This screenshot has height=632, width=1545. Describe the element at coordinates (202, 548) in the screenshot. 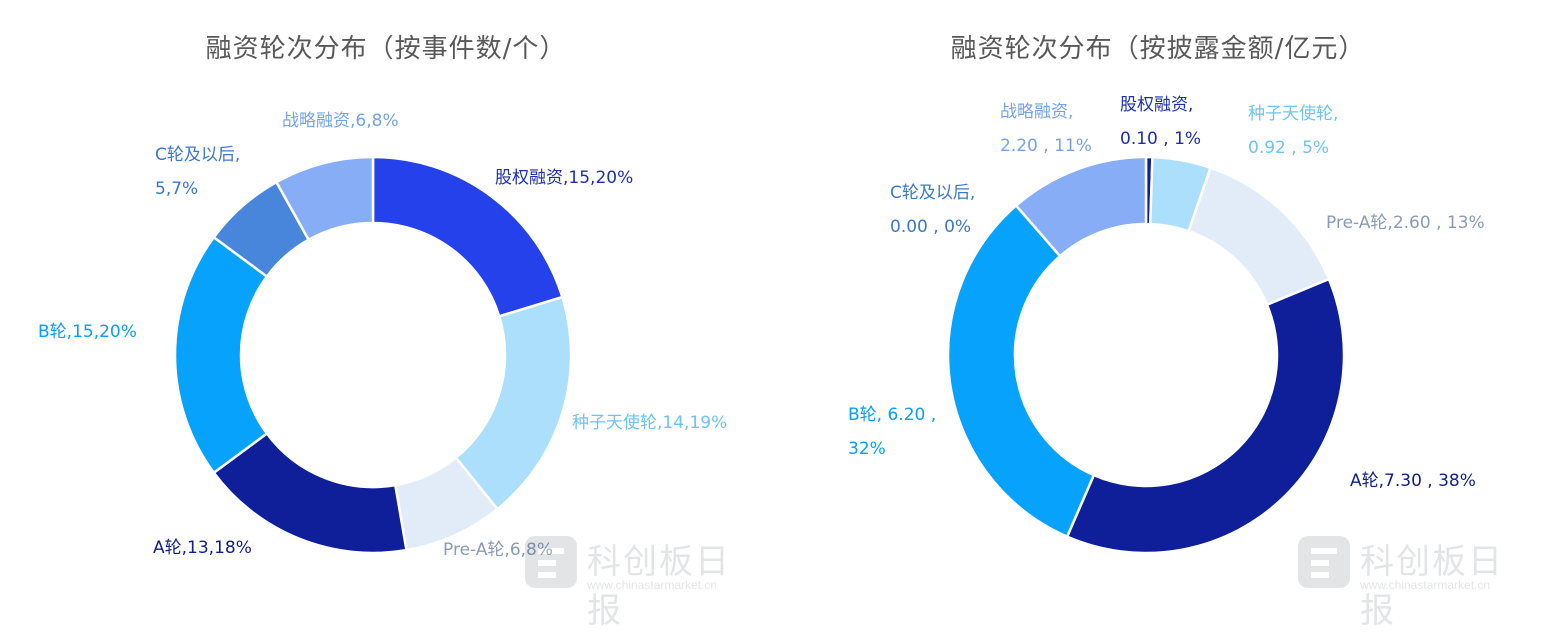

I see `data-label-A轮: A轮,13,18%` at that location.